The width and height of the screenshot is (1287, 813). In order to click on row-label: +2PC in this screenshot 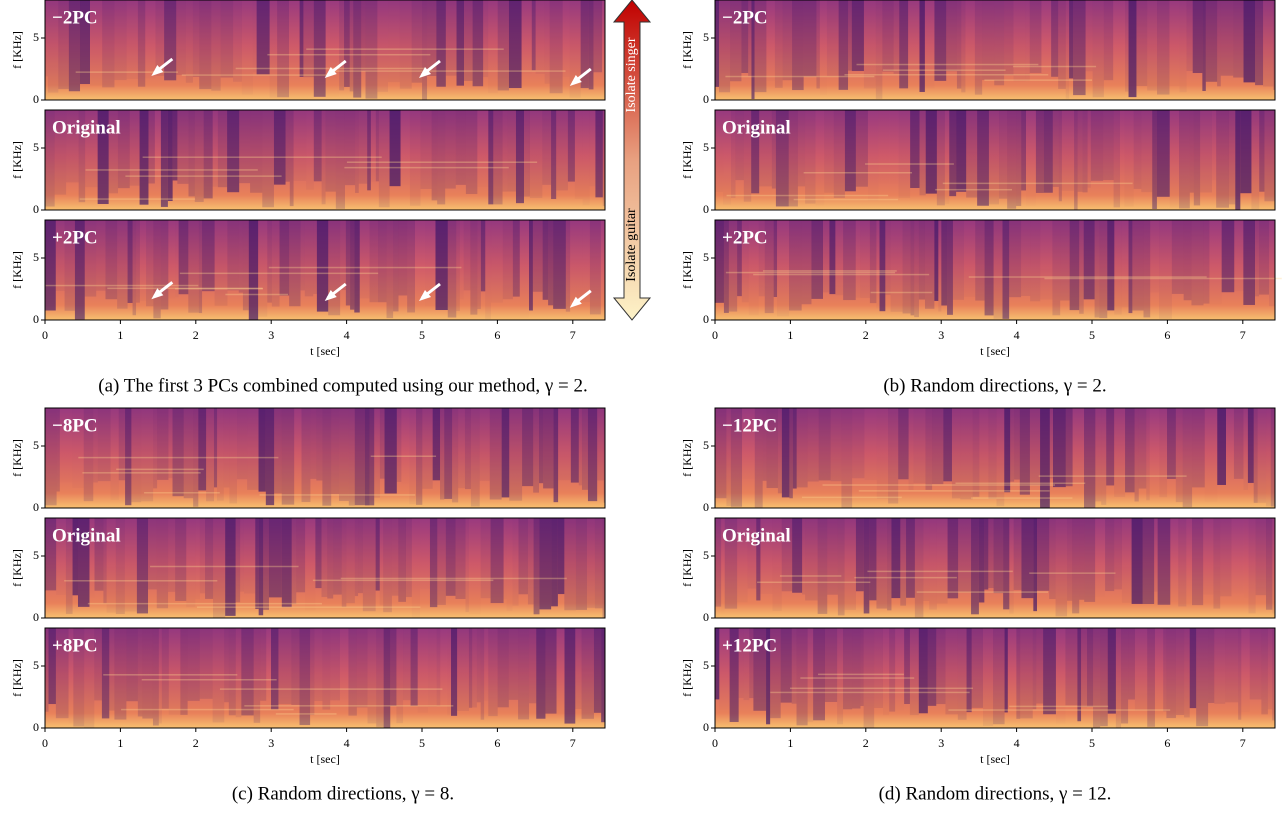, I will do `click(745, 237)`.